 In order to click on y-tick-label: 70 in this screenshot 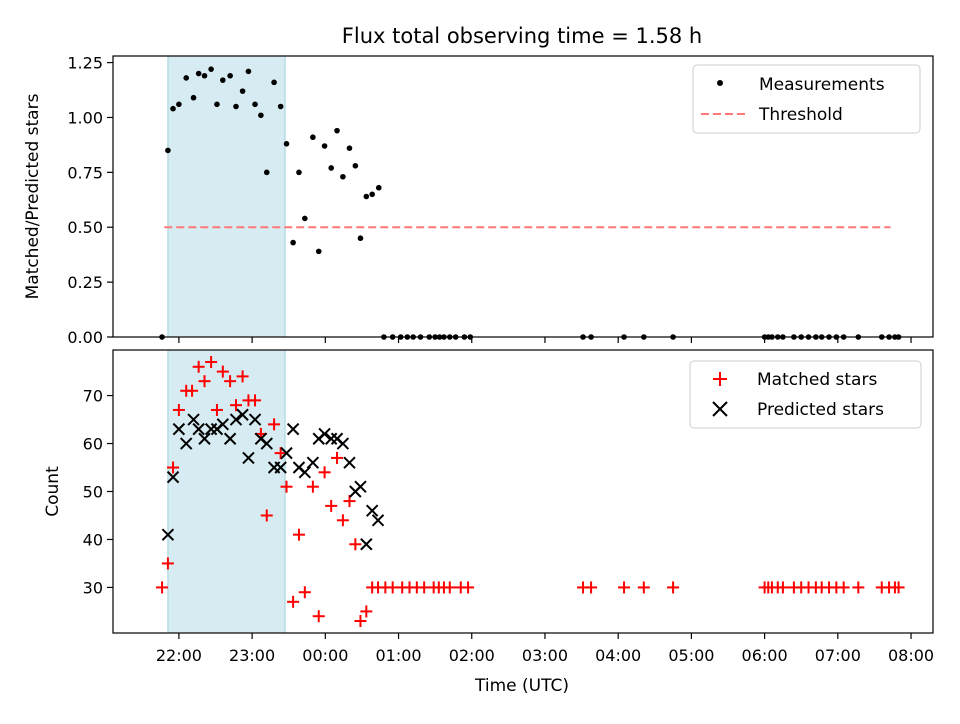, I will do `click(93, 396)`.